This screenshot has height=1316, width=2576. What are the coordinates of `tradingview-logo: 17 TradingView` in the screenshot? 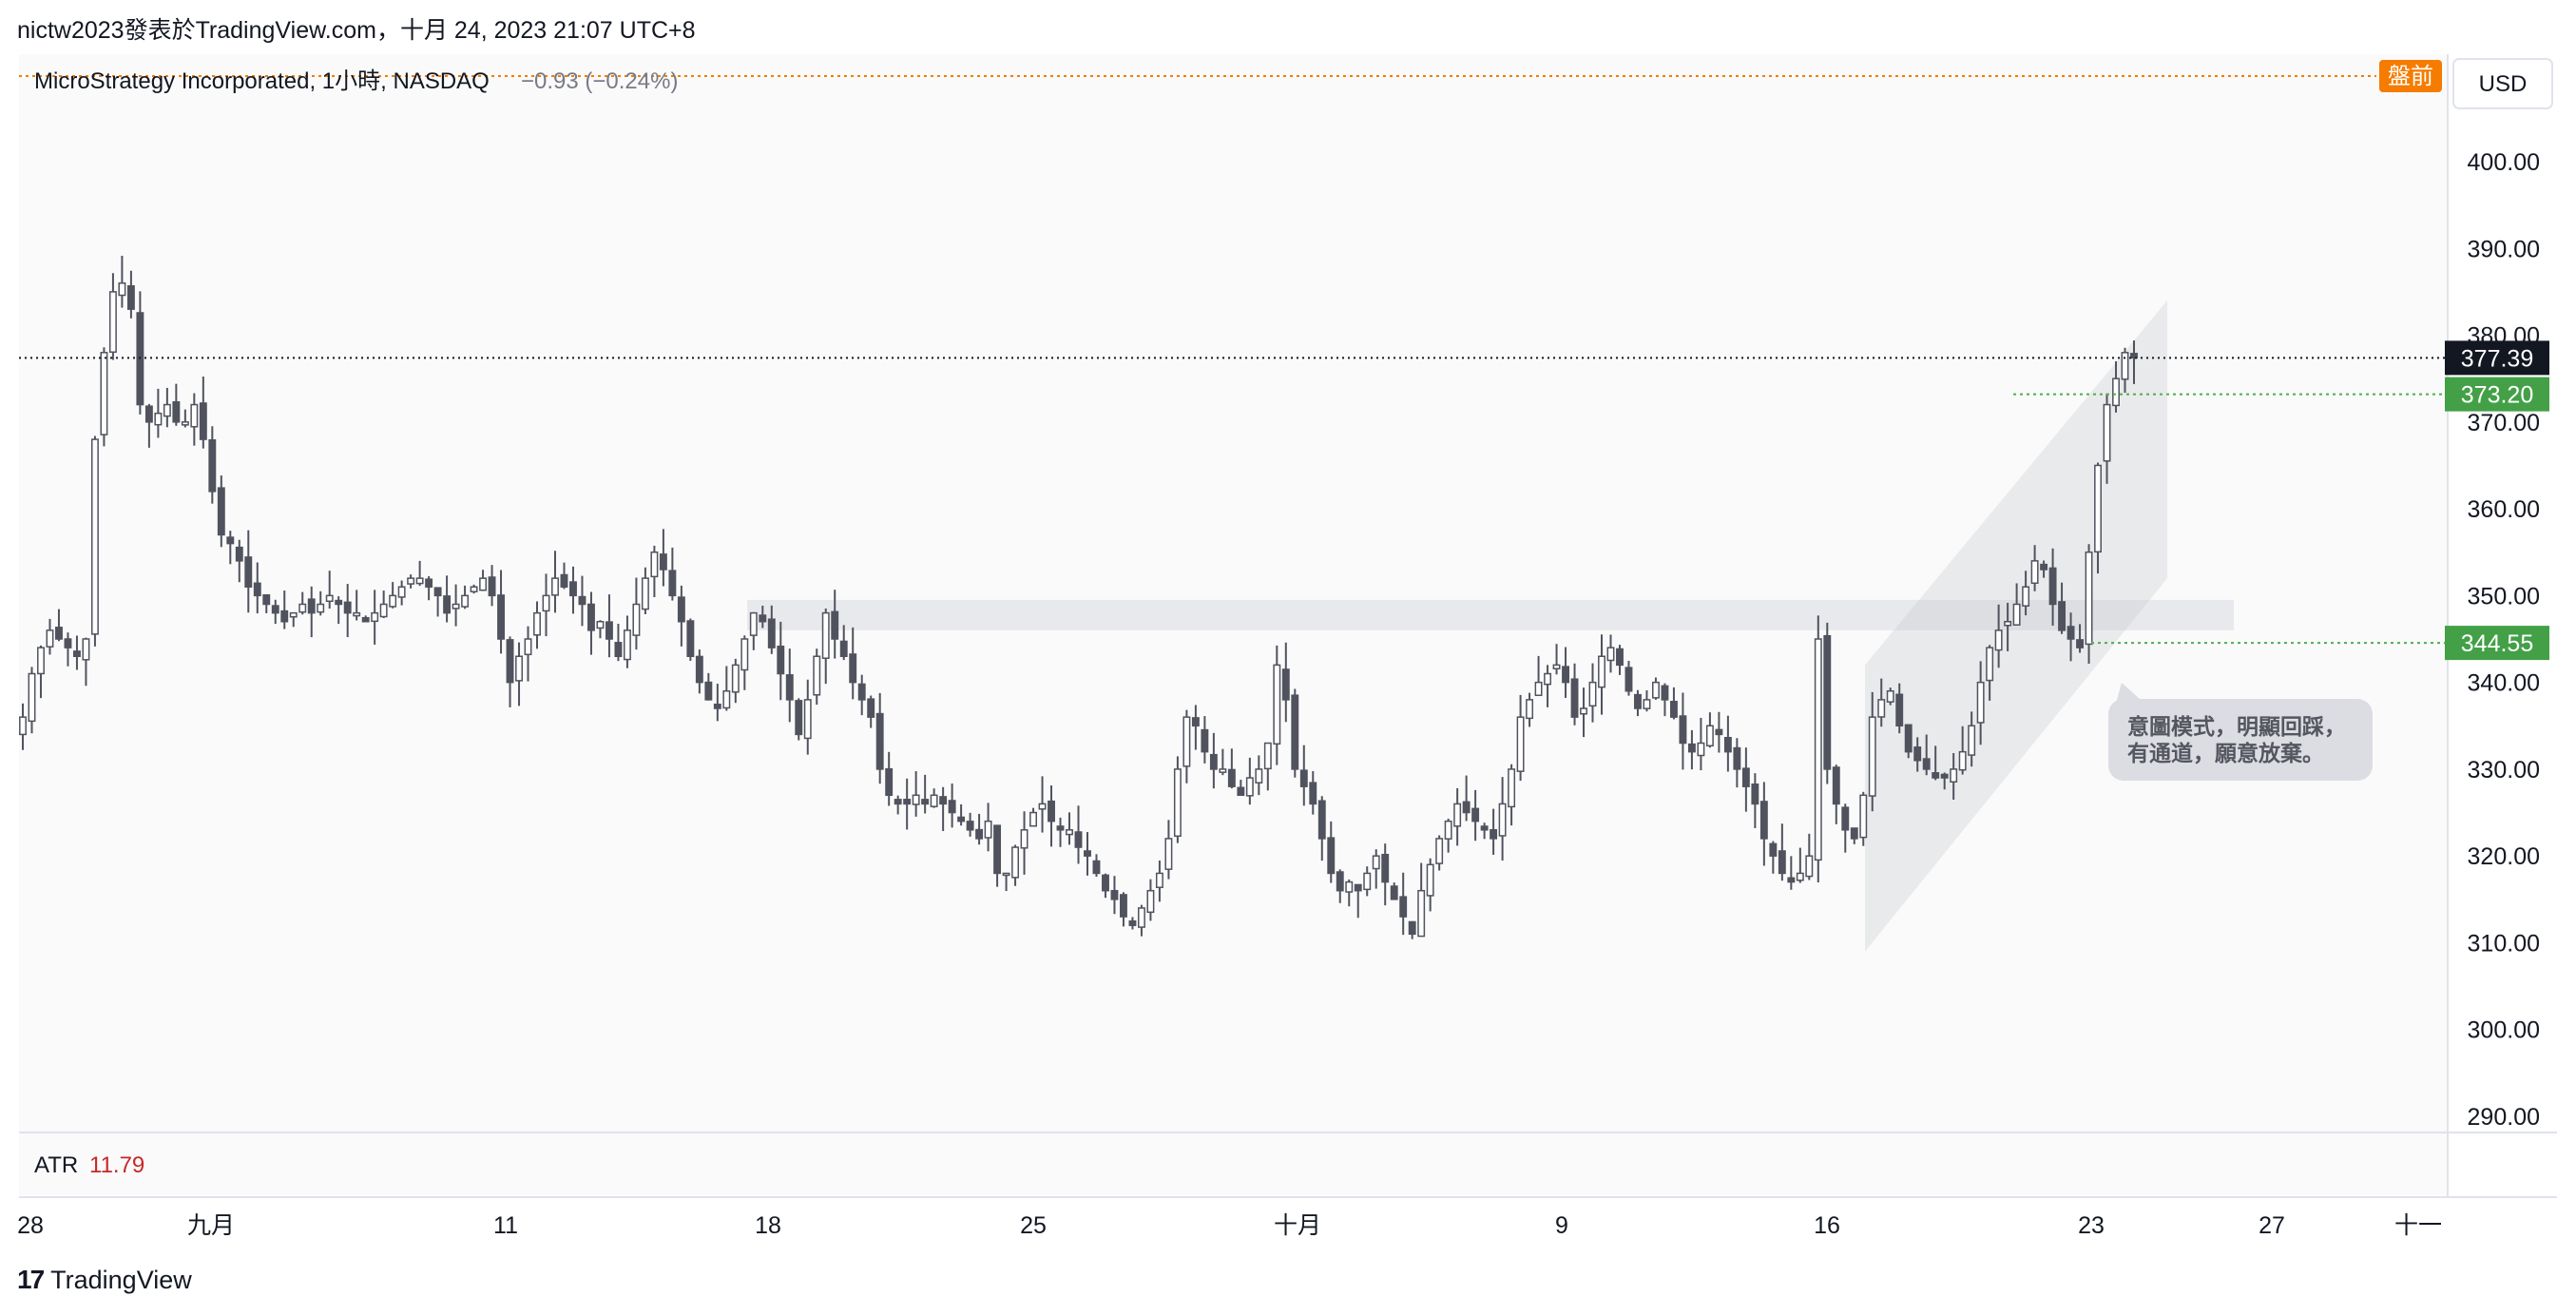 It's located at (105, 1280).